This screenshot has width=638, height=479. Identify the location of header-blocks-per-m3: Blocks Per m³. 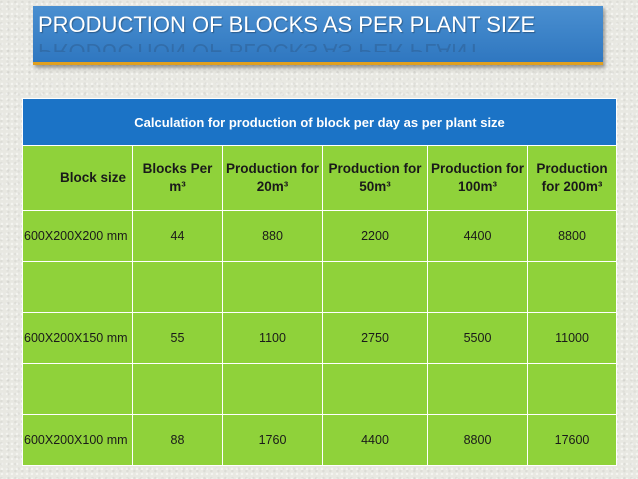
(177, 178).